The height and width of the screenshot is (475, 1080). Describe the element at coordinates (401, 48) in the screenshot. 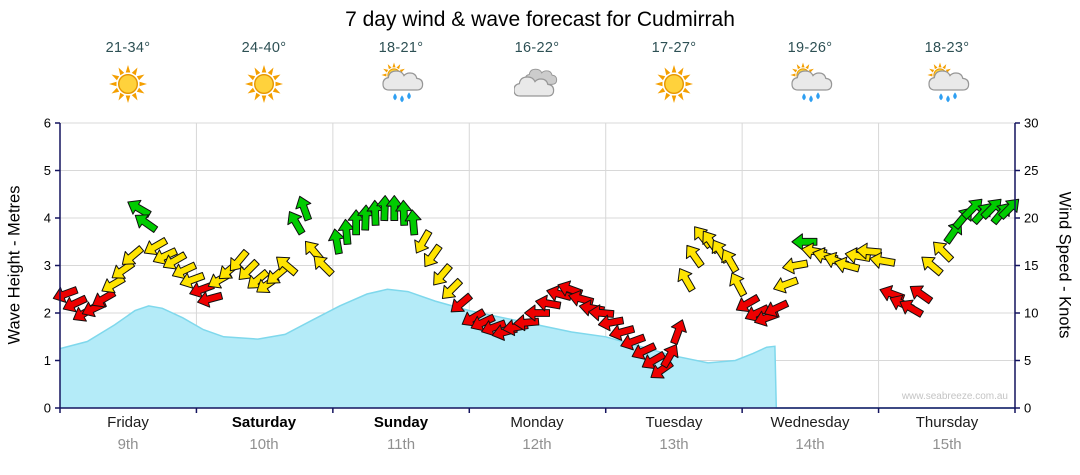

I see `day-temp-range: 18-21°` at that location.